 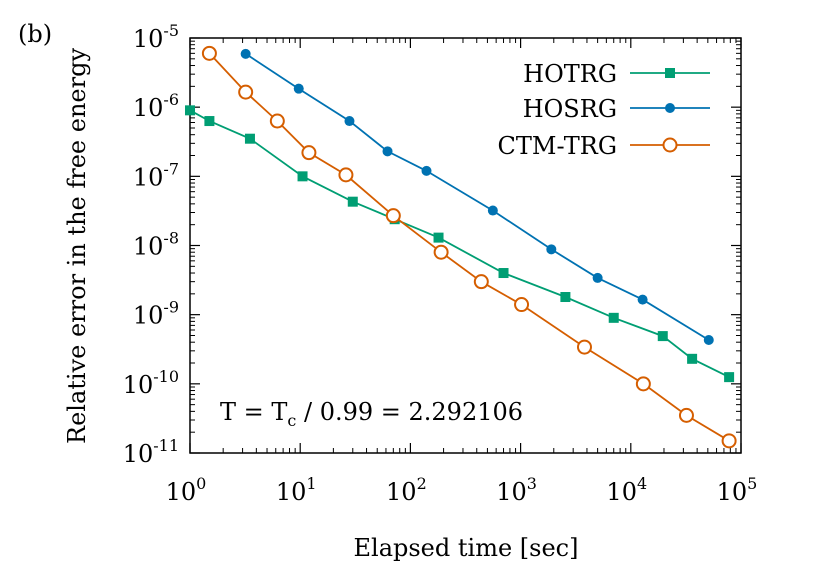 What do you see at coordinates (151, 452) in the screenshot?
I see `y-tick-label: 10⁻¹¹` at bounding box center [151, 452].